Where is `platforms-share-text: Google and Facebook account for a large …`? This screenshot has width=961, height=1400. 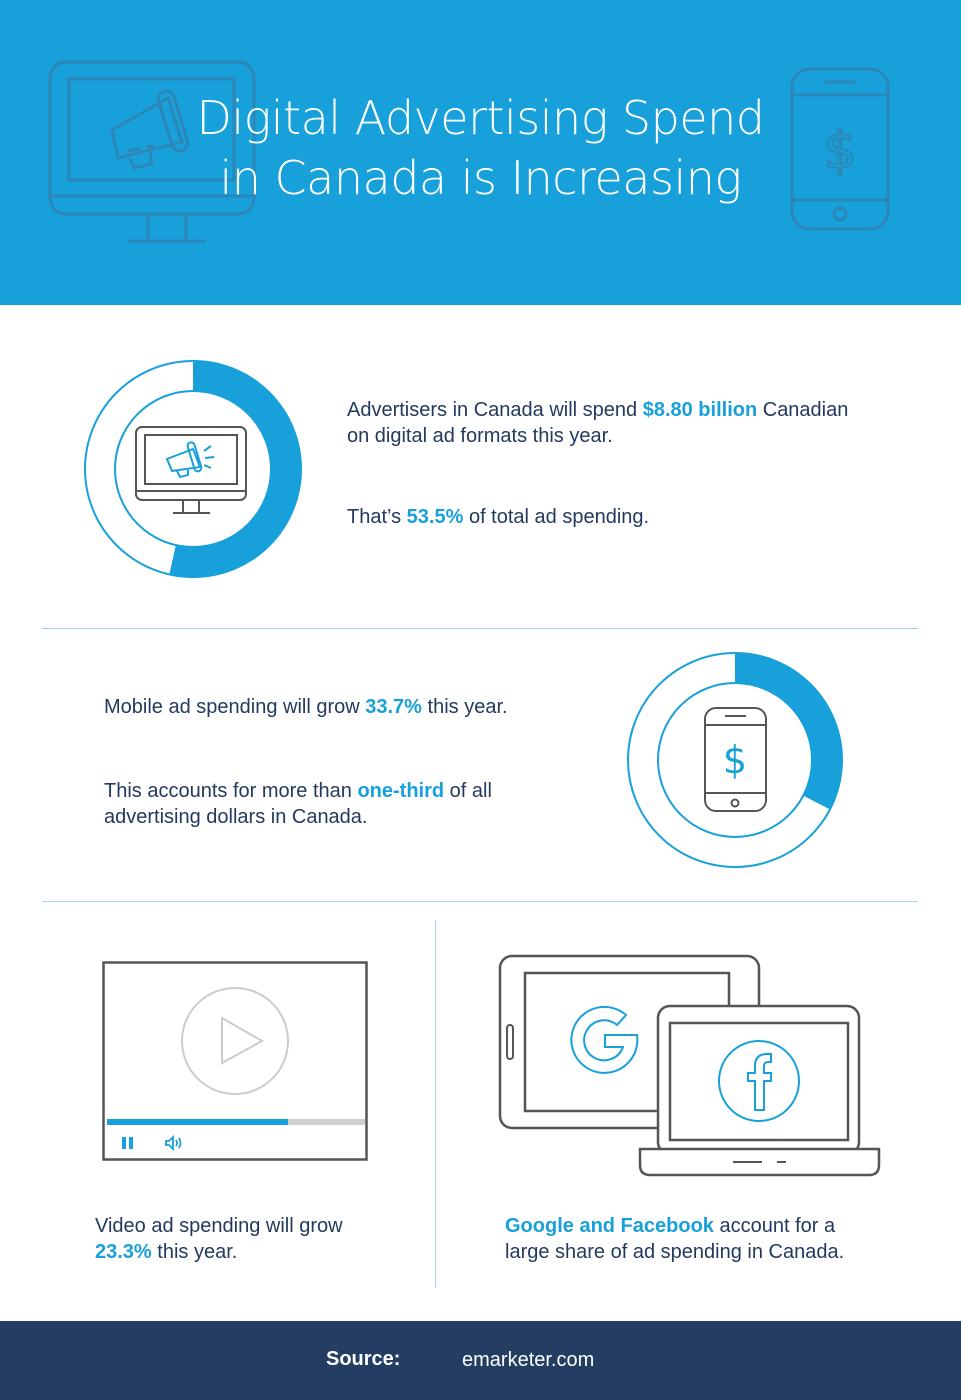
platforms-share-text: Google and Facebook account for a large … is located at coordinates (674, 1239).